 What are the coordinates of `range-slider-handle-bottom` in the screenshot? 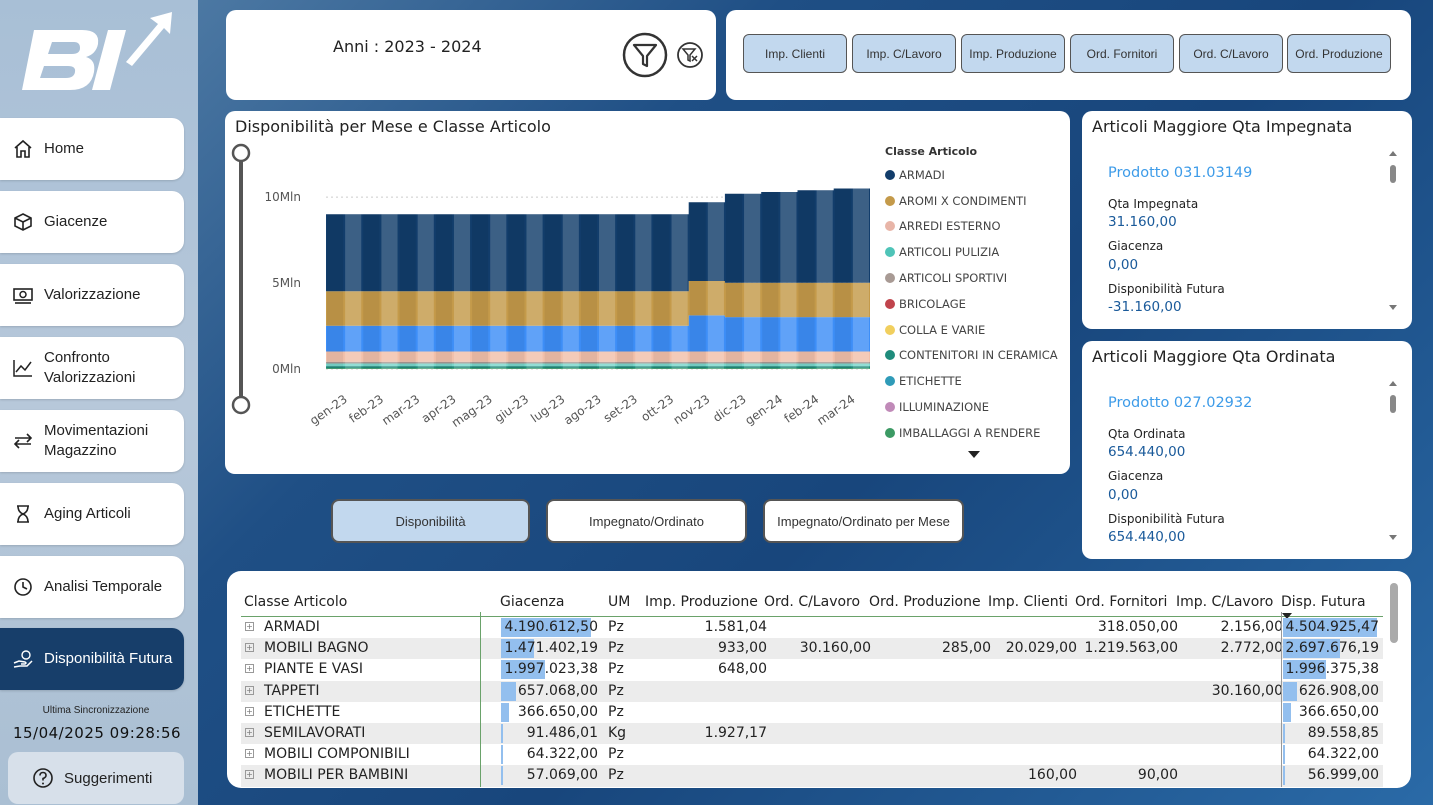 It's located at (241, 405).